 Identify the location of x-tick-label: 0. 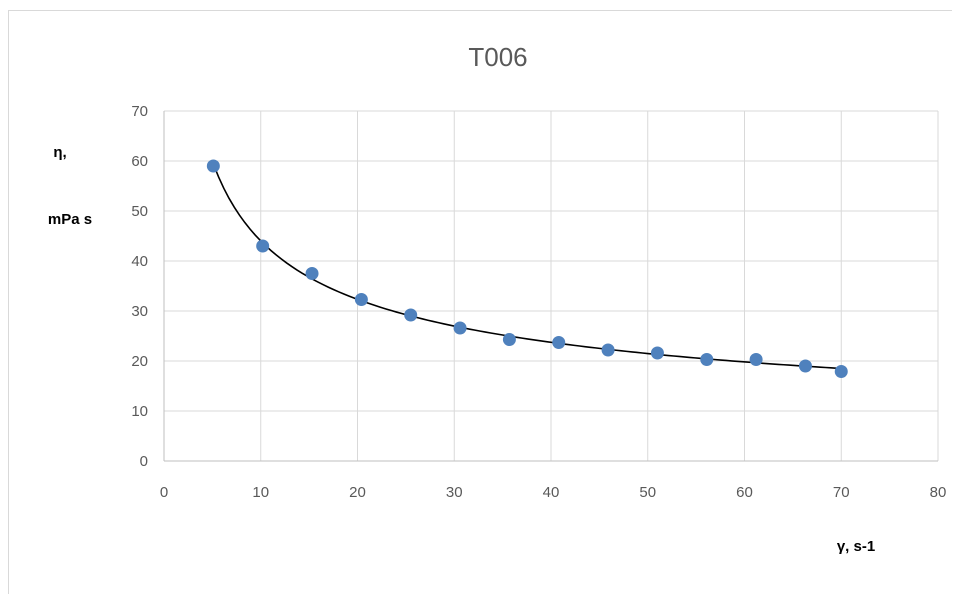
(164, 492).